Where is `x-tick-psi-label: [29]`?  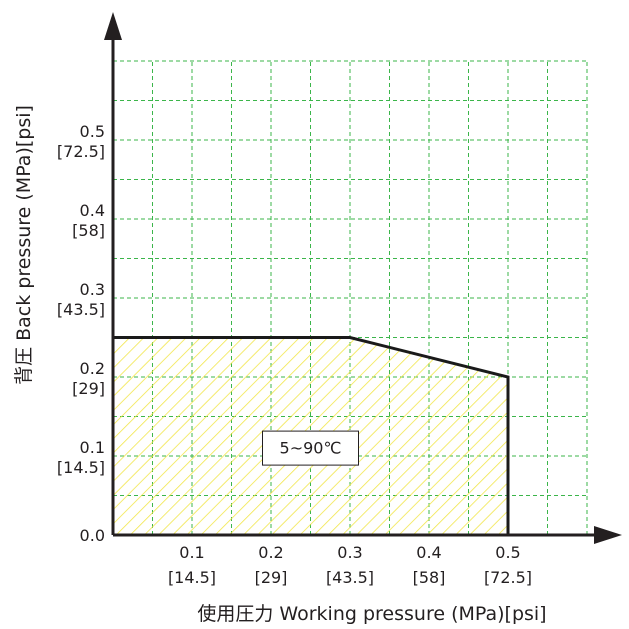 x-tick-psi-label: [29] is located at coordinates (271, 577).